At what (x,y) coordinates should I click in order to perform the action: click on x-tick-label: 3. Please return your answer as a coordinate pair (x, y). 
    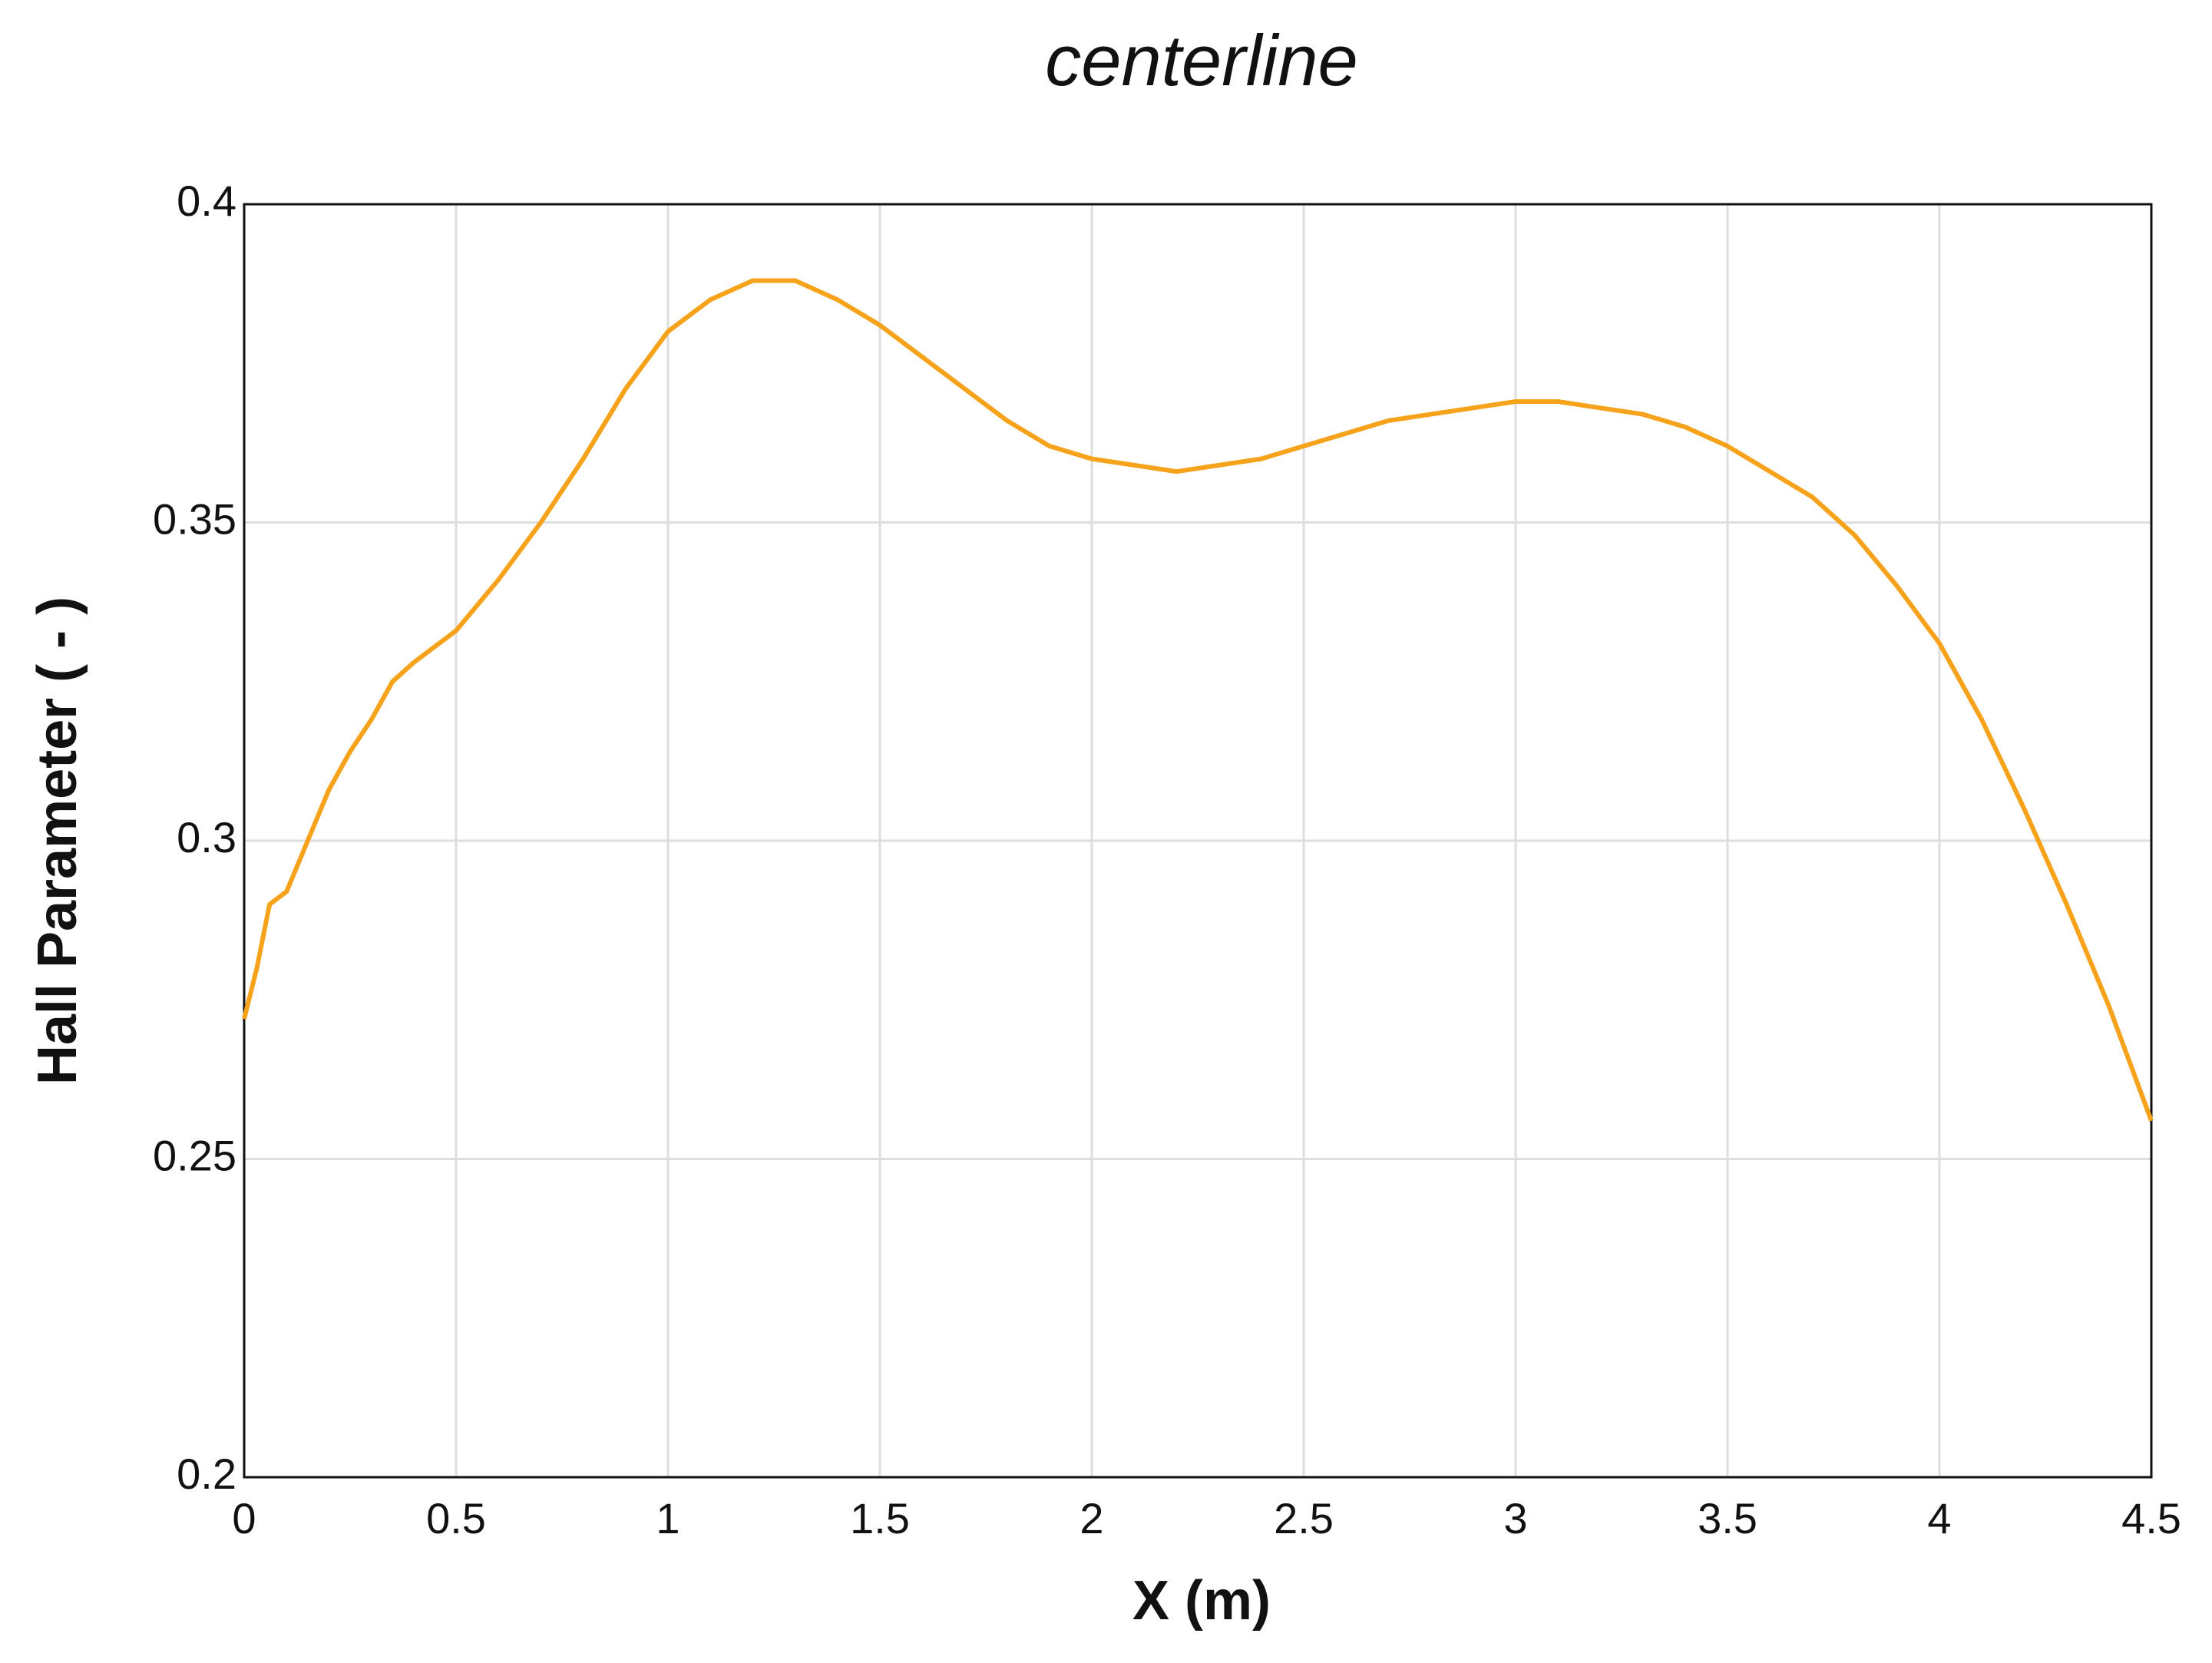
    Looking at the image, I should click on (1515, 1518).